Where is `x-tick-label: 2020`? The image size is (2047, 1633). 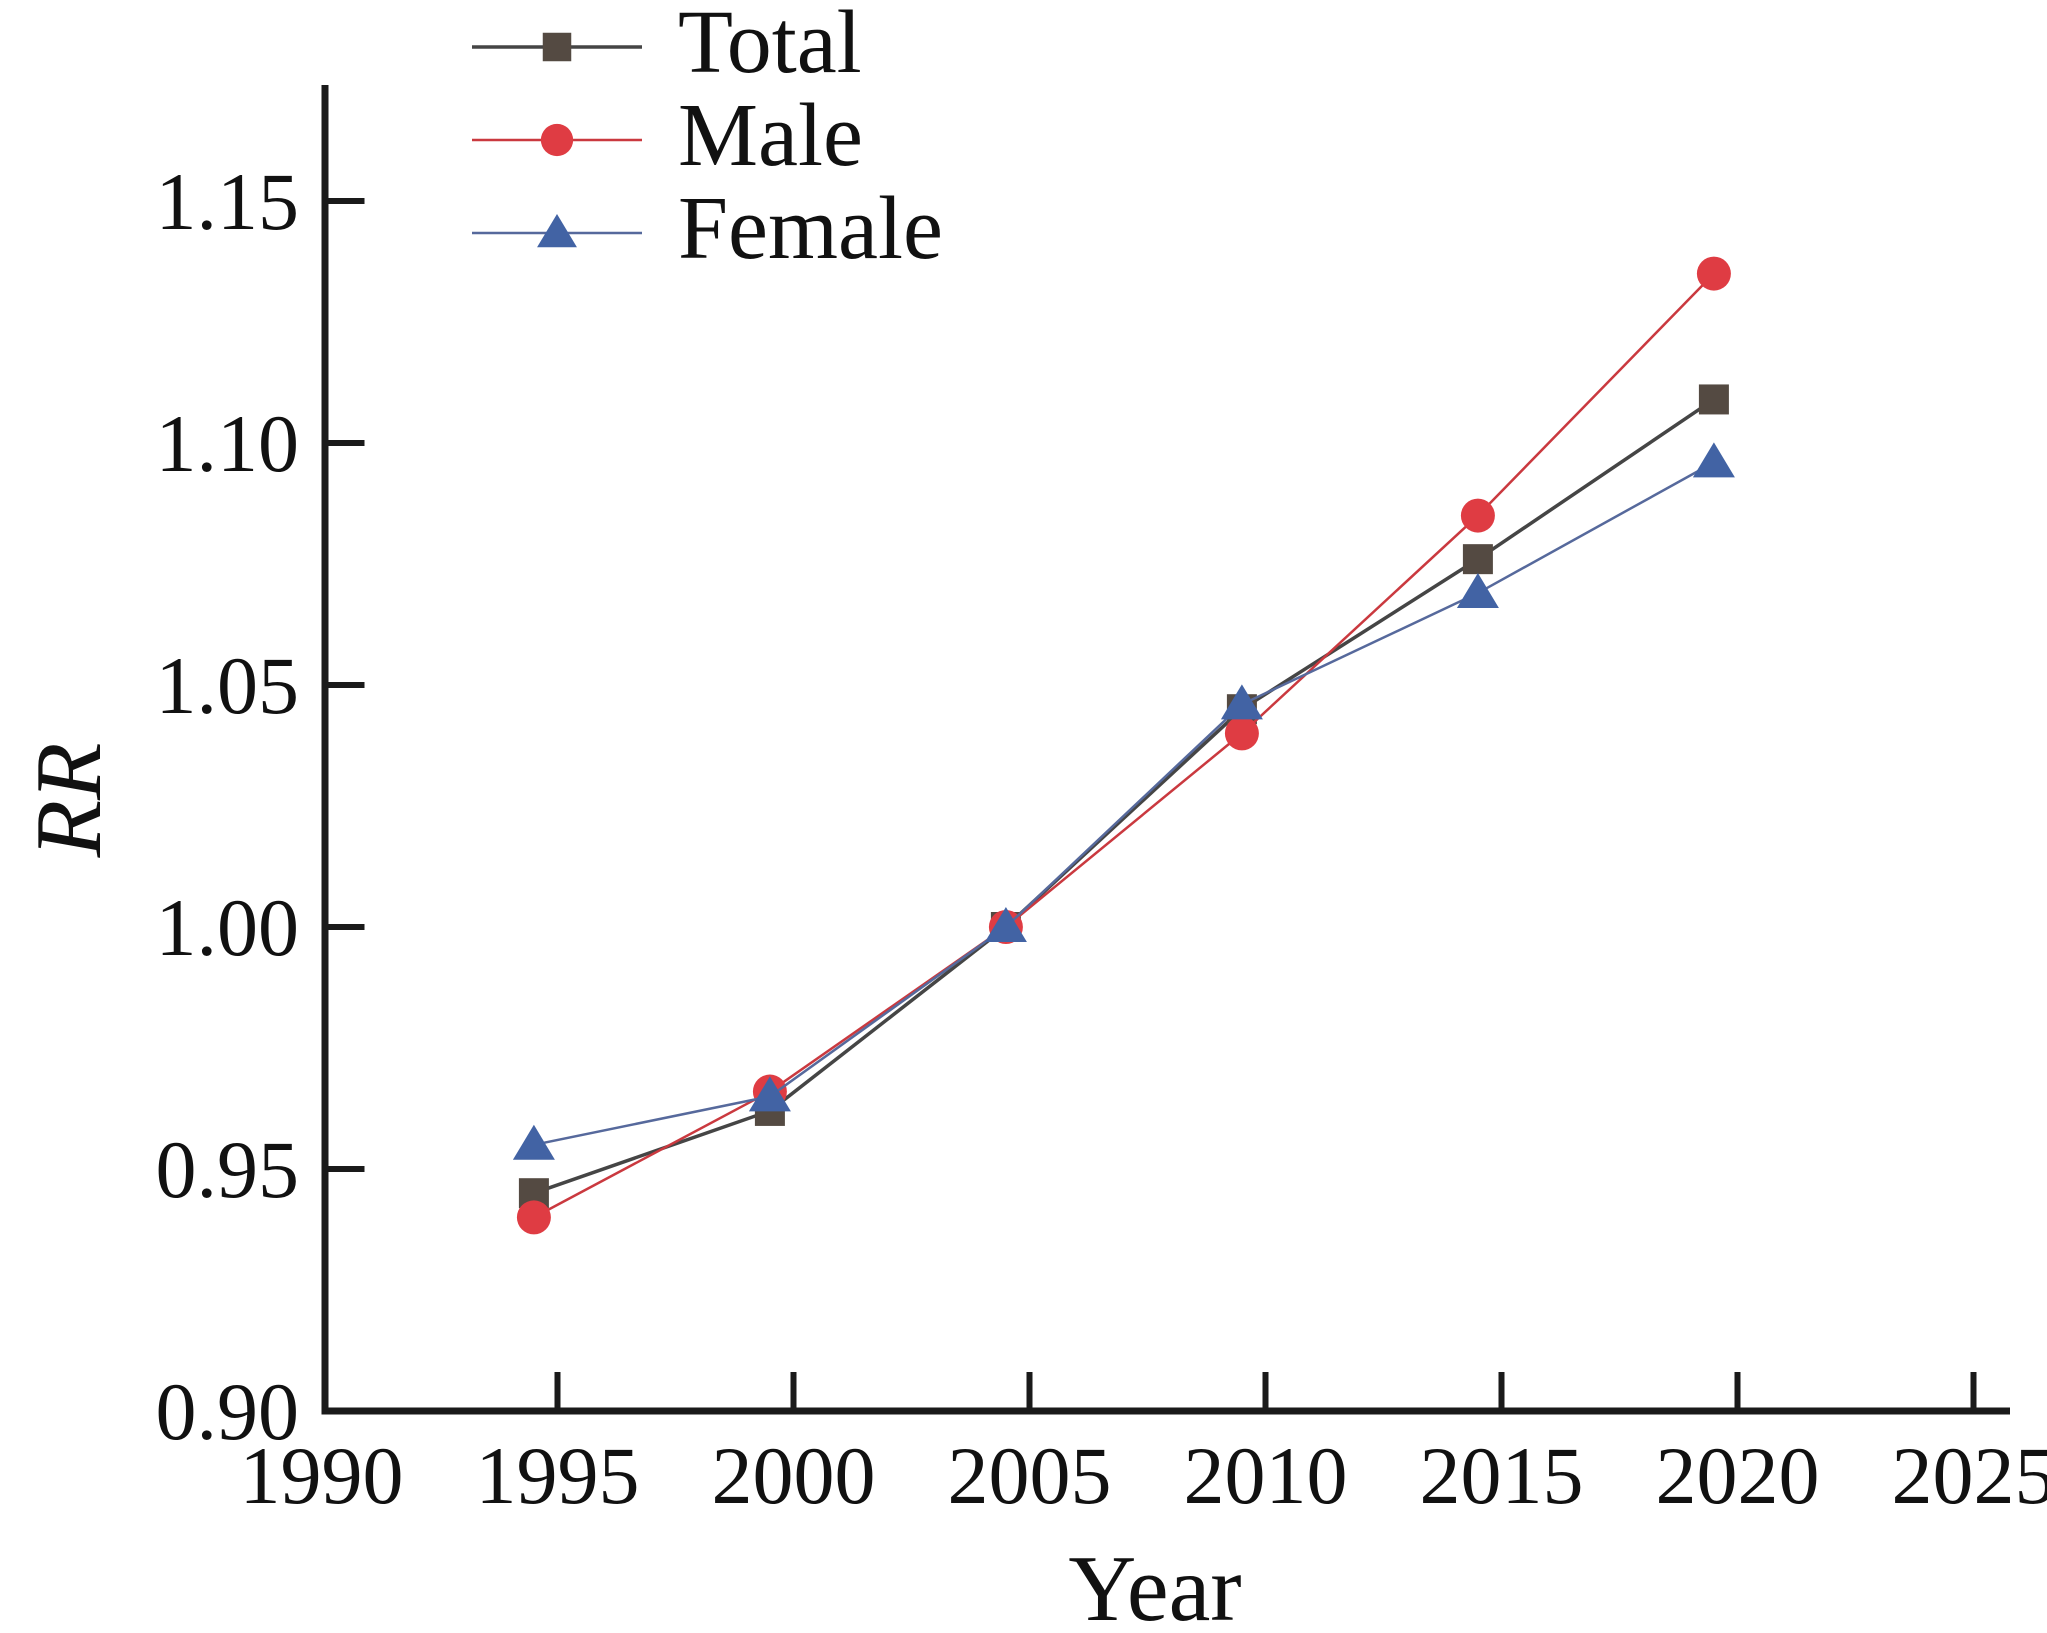
x-tick-label: 2020 is located at coordinates (1738, 1475).